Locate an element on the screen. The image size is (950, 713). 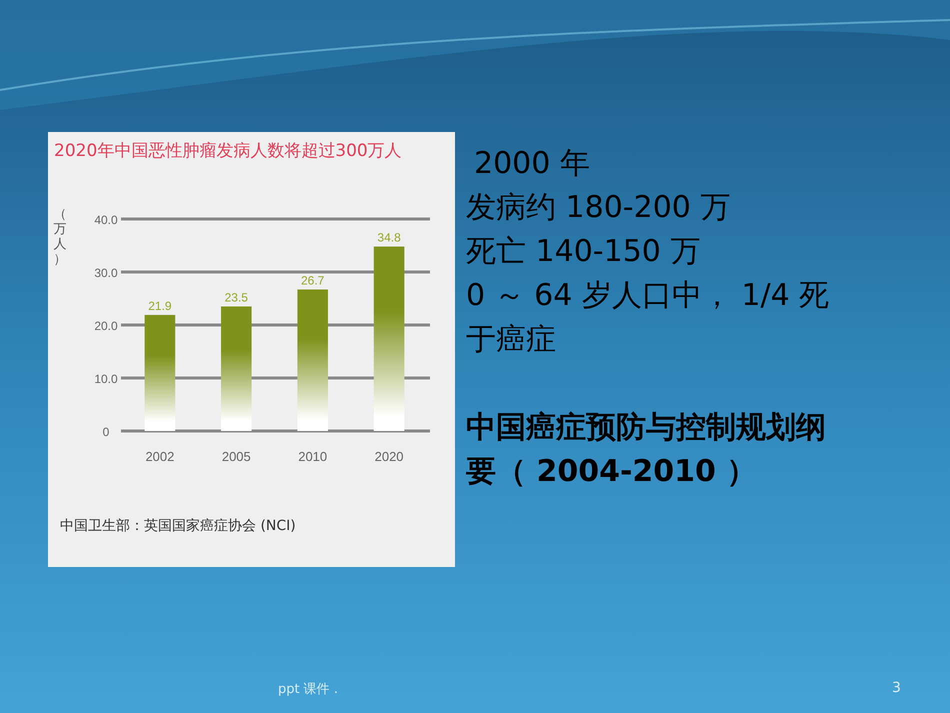
text: 3 is located at coordinates (896, 688).